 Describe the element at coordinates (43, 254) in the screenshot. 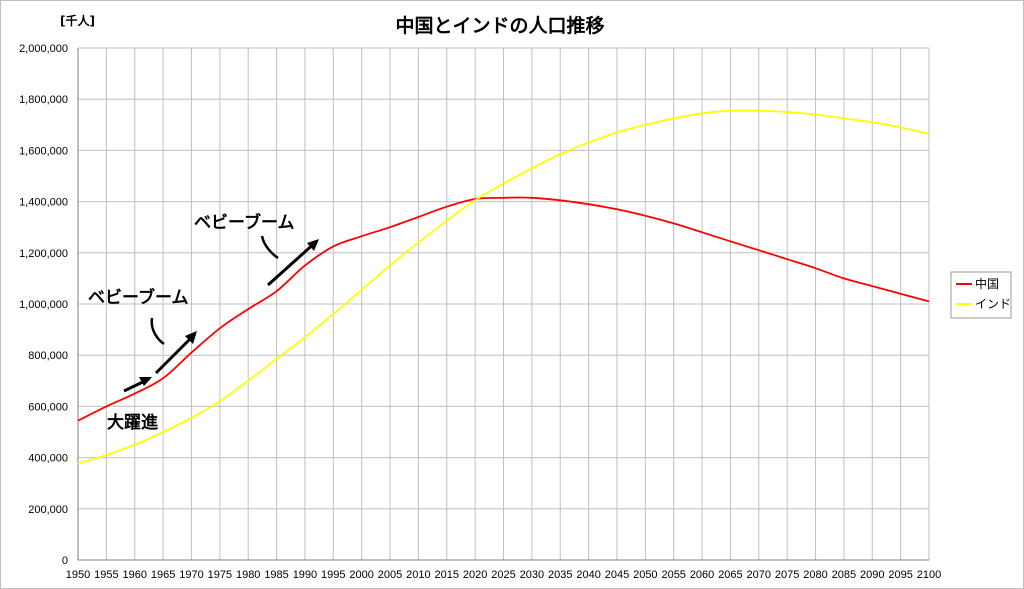

I see `y-tick-label: 1,200,000` at that location.